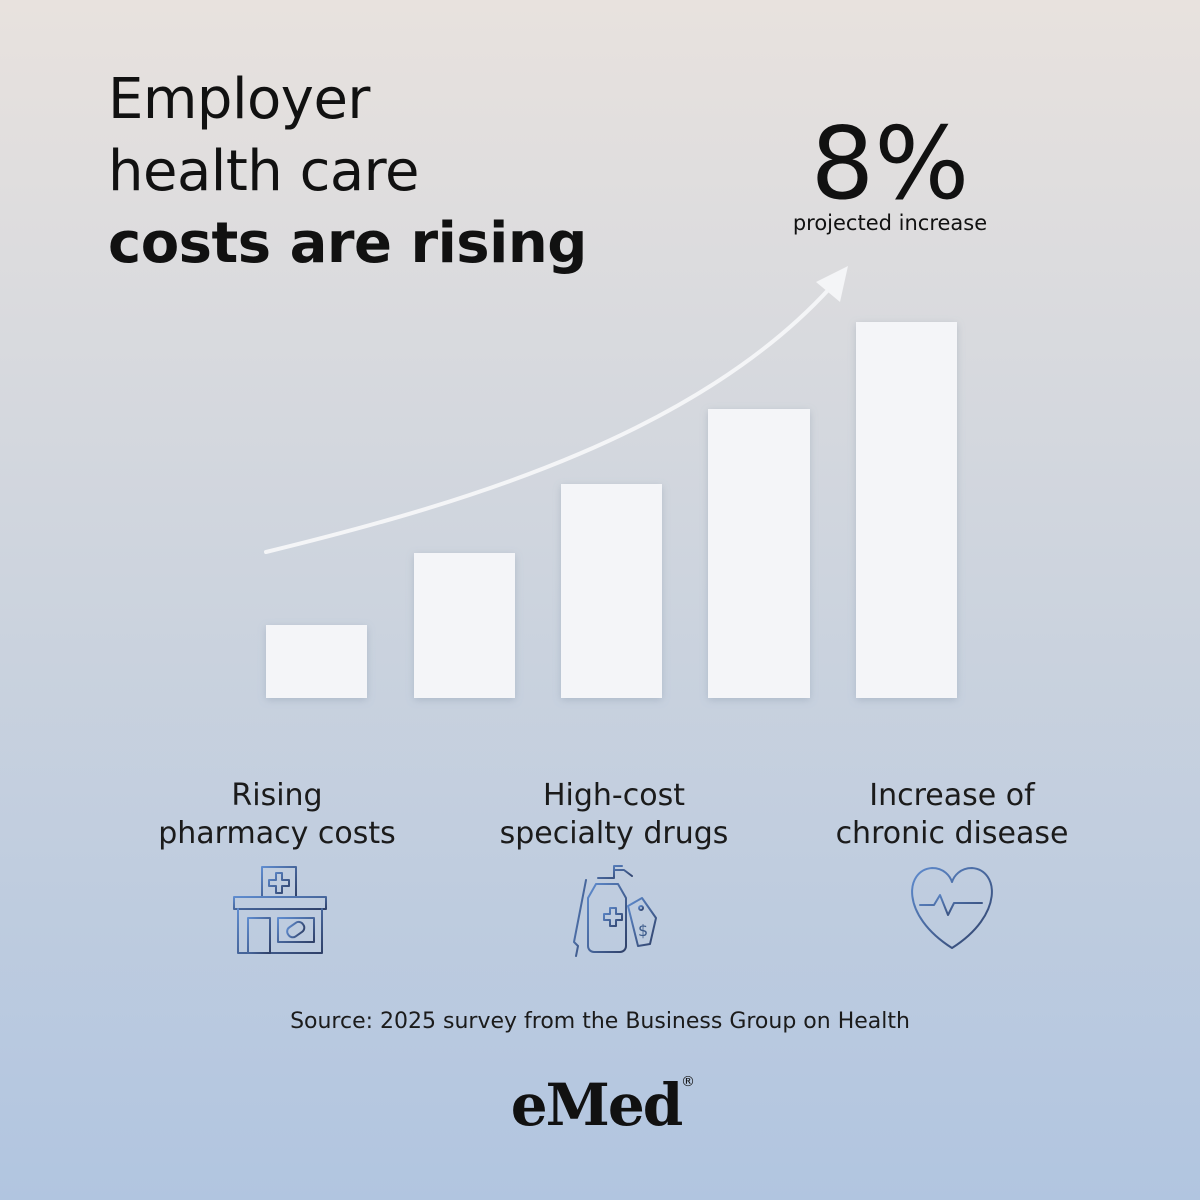 This screenshot has width=1200, height=1200. I want to click on factor-label: specialty drugs, so click(614, 833).